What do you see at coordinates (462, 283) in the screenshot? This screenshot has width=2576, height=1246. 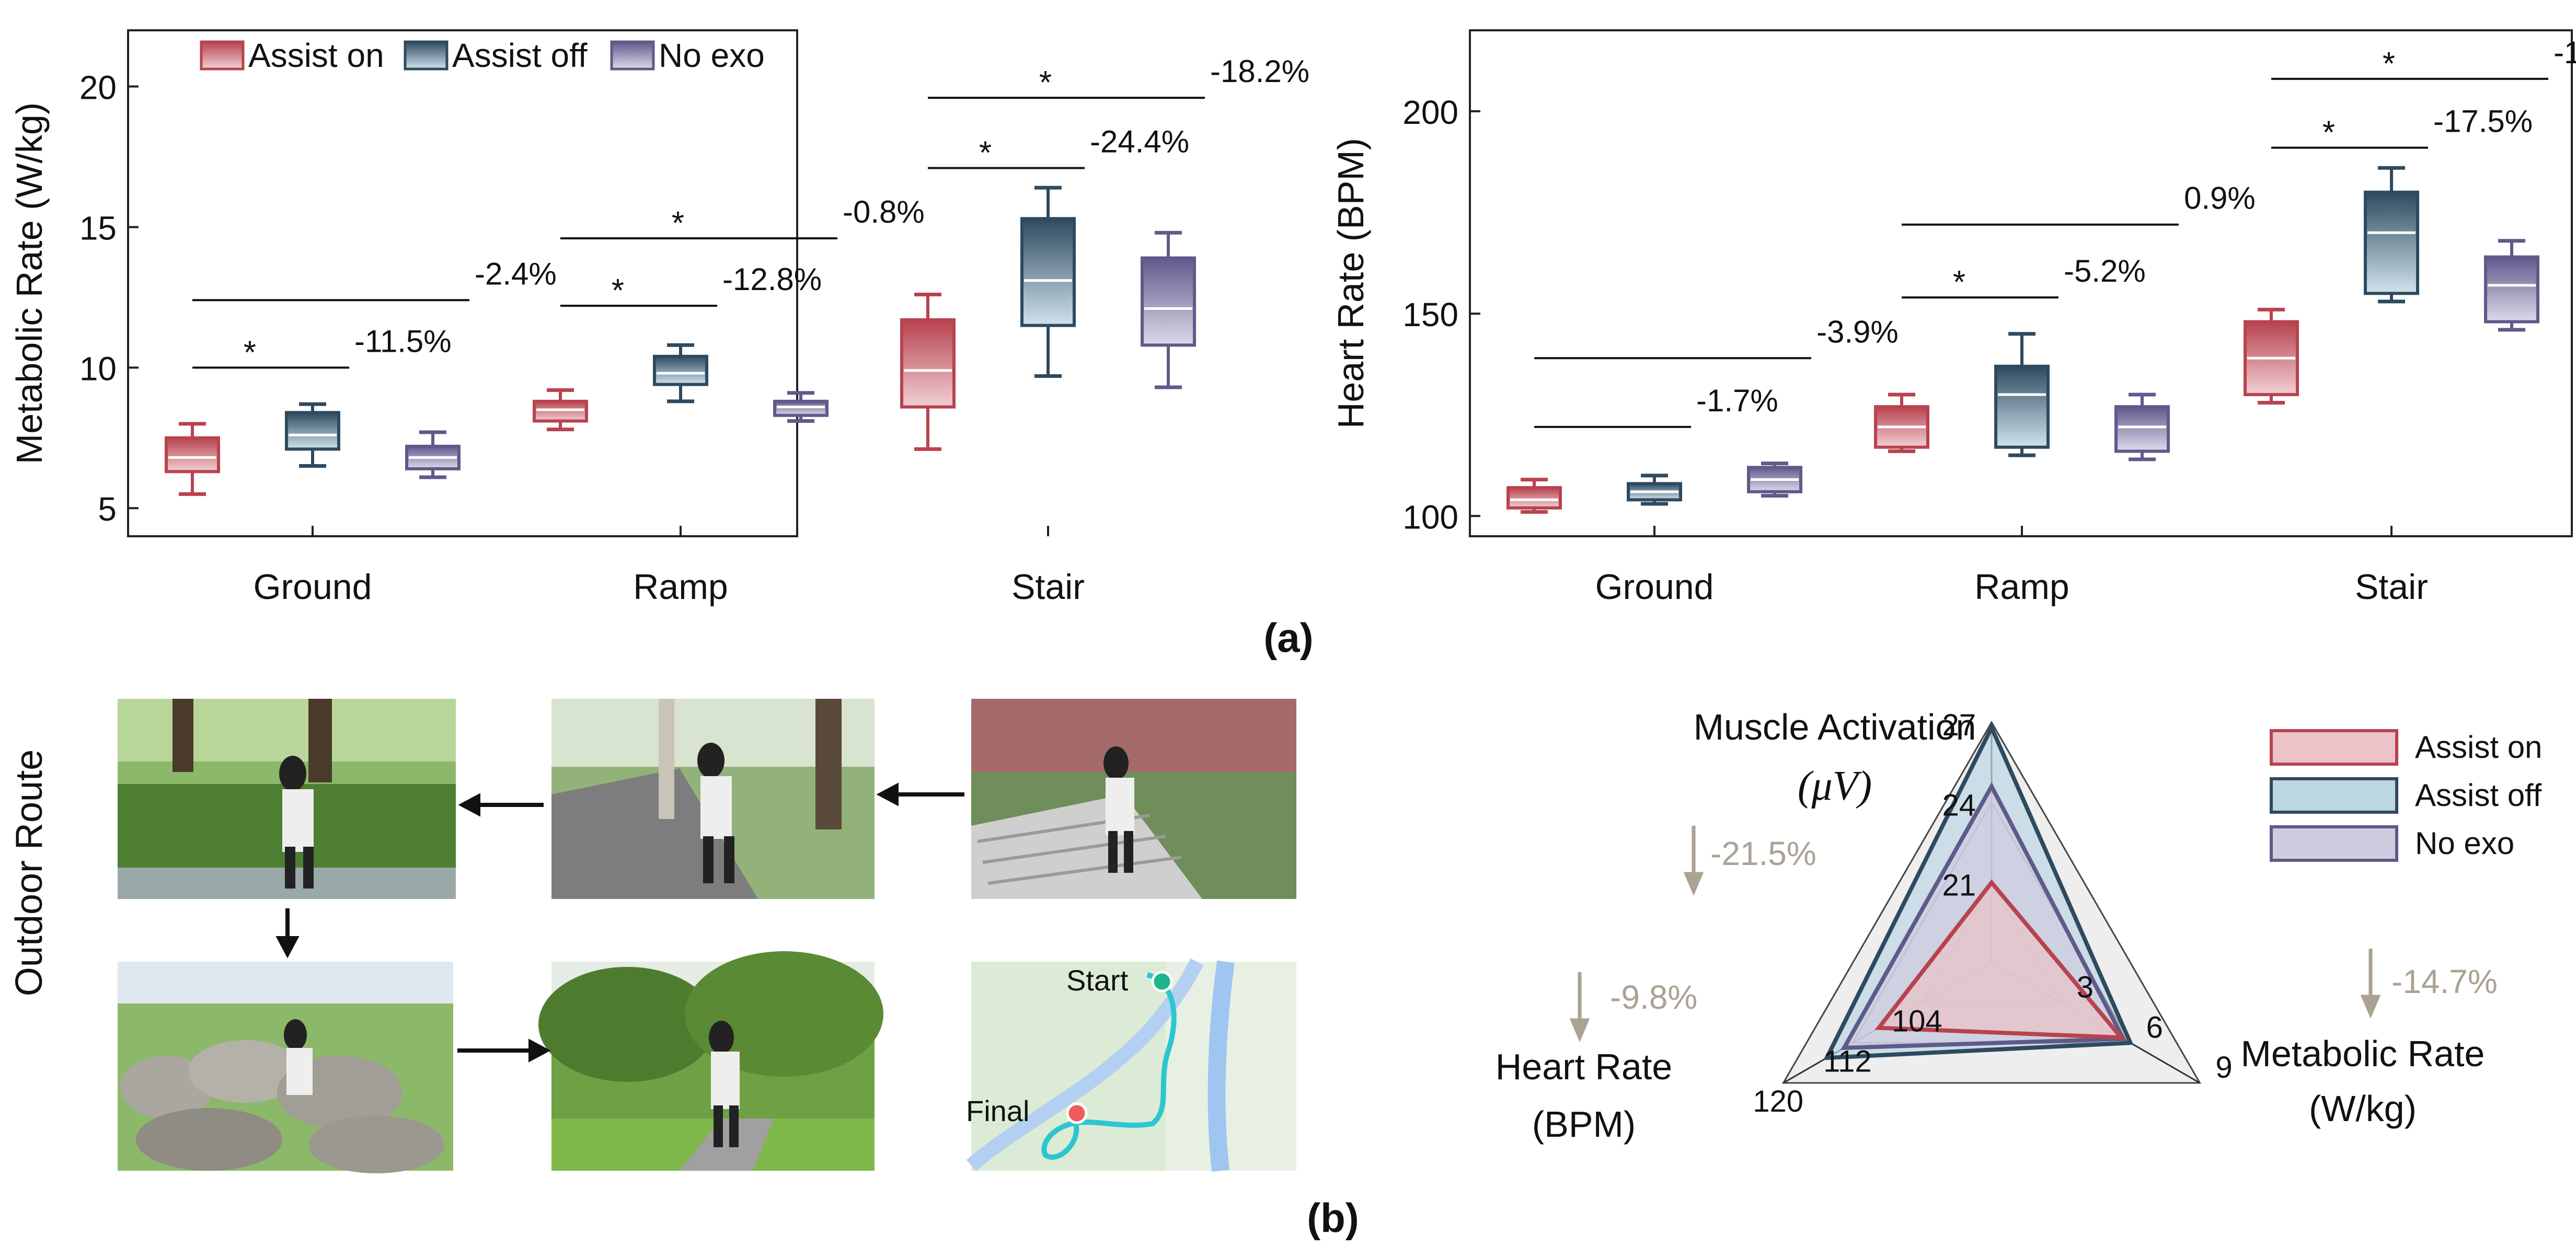 I see `plot-frame` at bounding box center [462, 283].